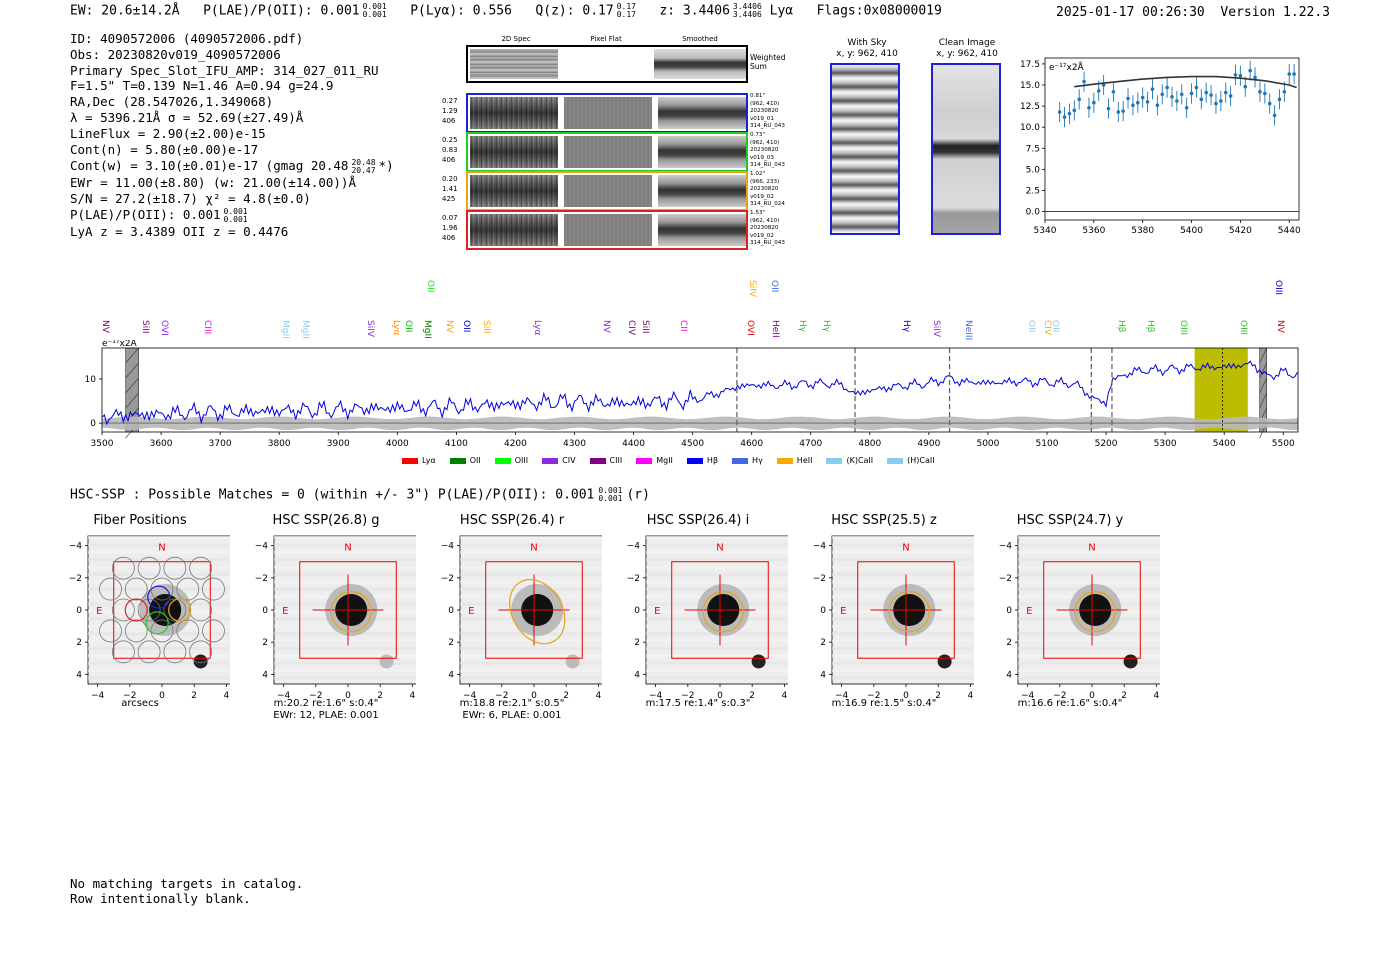  I want to click on hsc-caption-1: m:17.5 re:1.4" s:0.3", so click(698, 703).